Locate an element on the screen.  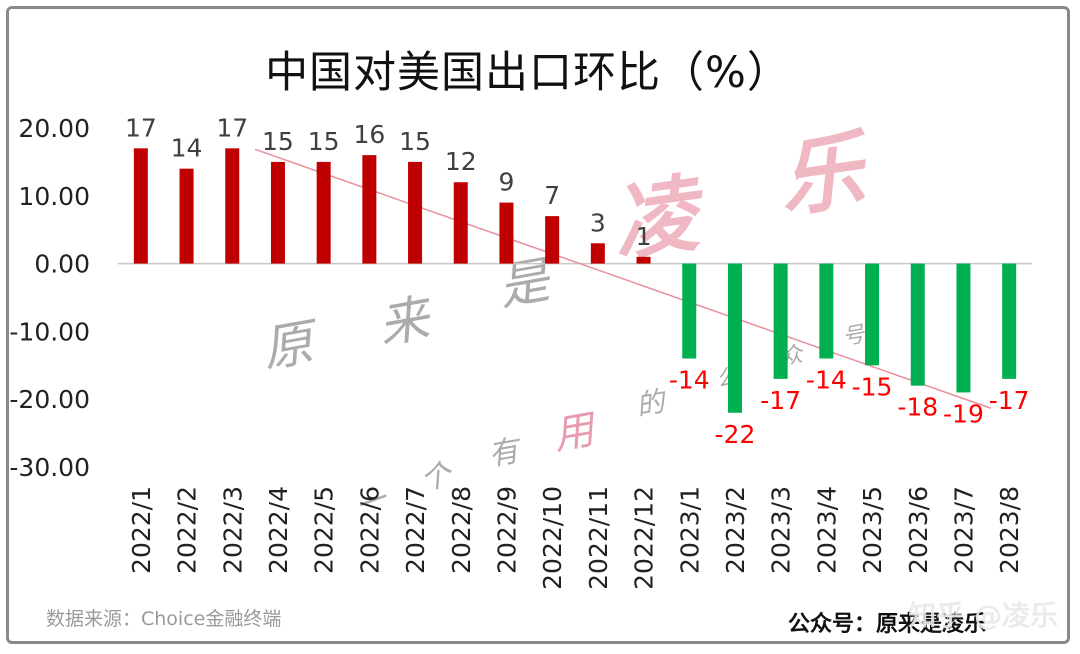
x-tick-label: 2023/5 is located at coordinates (872, 530).